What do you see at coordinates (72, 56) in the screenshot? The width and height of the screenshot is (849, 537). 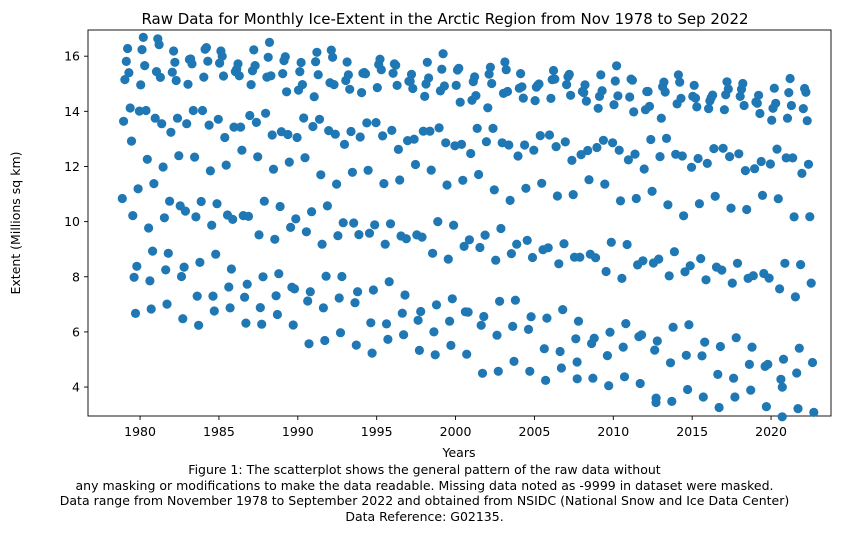 I see `y-tick-label: 16` at bounding box center [72, 56].